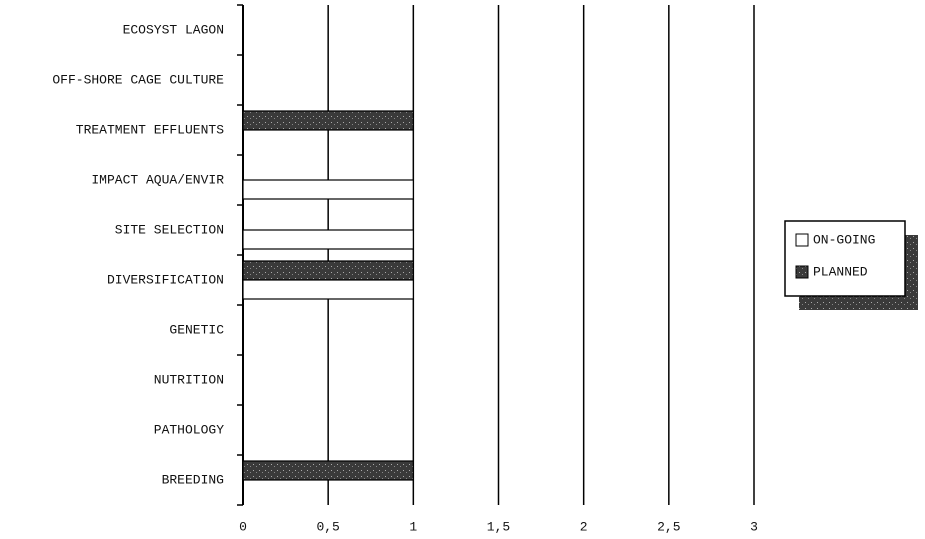 The height and width of the screenshot is (539, 925). Describe the element at coordinates (845, 258) in the screenshot. I see `legend-box` at that location.